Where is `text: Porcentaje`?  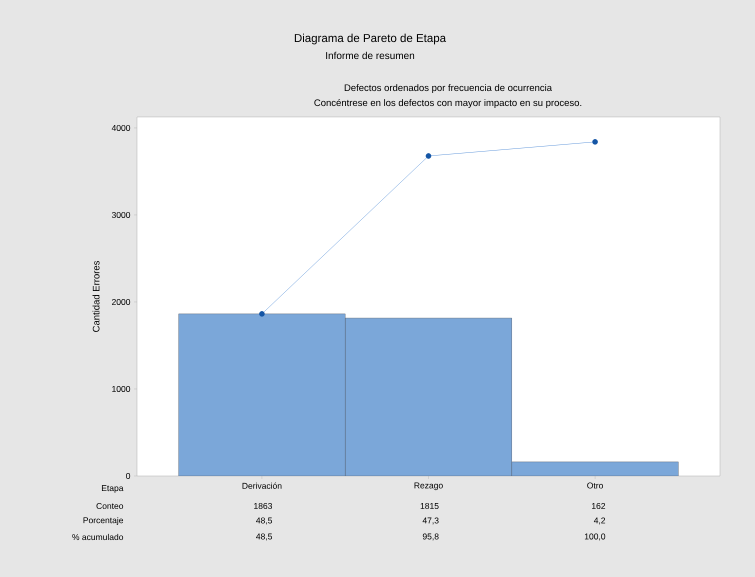 text: Porcentaje is located at coordinates (104, 521).